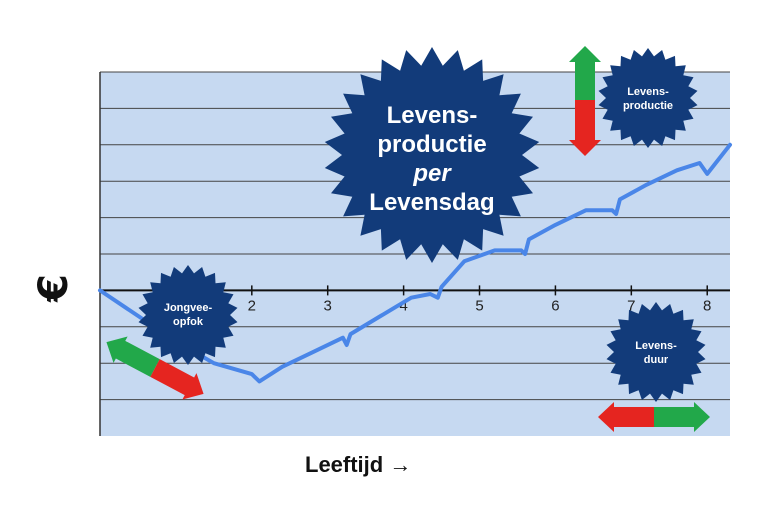 The width and height of the screenshot is (770, 513). Describe the element at coordinates (133, 356) in the screenshot. I see `diag-arrow-green` at that location.